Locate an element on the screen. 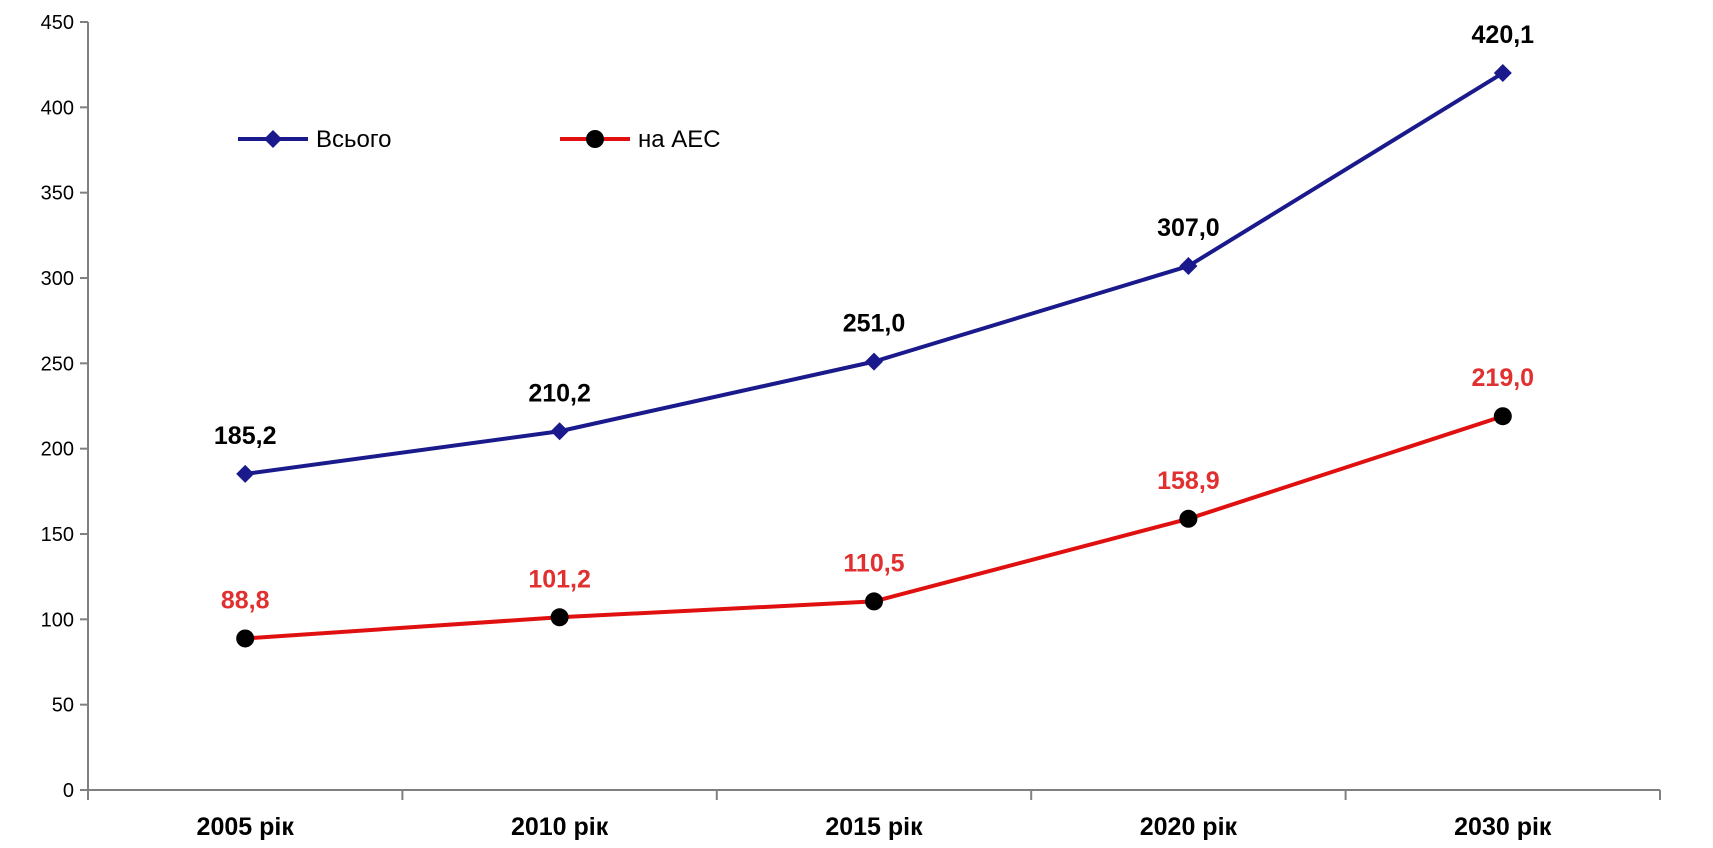  data-label: 110,5 is located at coordinates (873, 563).